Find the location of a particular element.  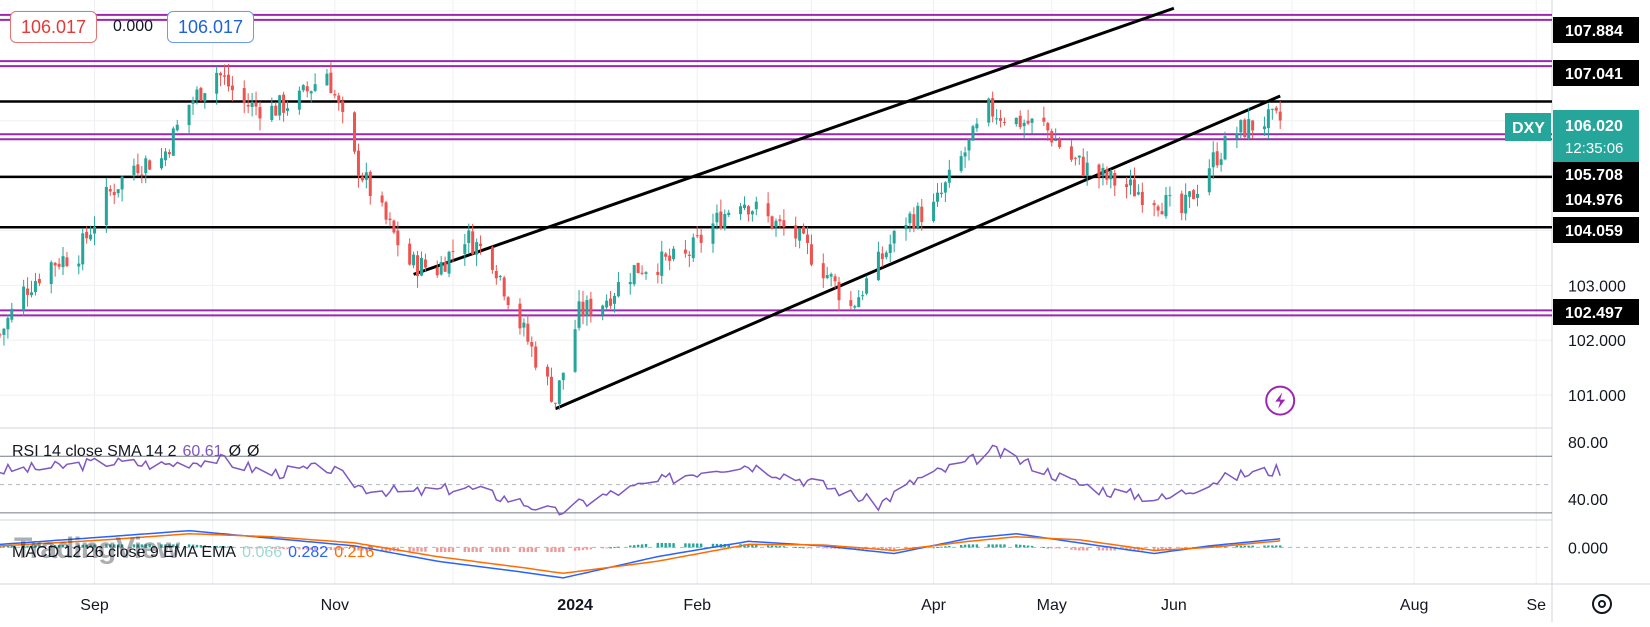

sell-price-pill: 106.017 is located at coordinates (54, 27).